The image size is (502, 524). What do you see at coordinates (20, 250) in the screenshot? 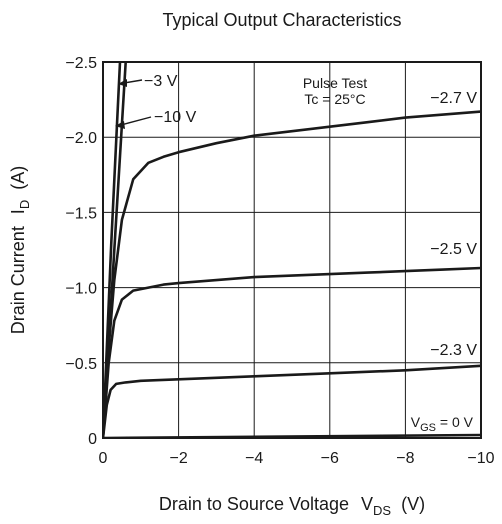
I see `y-axis-label: Drain CurrentID(A)` at bounding box center [20, 250].